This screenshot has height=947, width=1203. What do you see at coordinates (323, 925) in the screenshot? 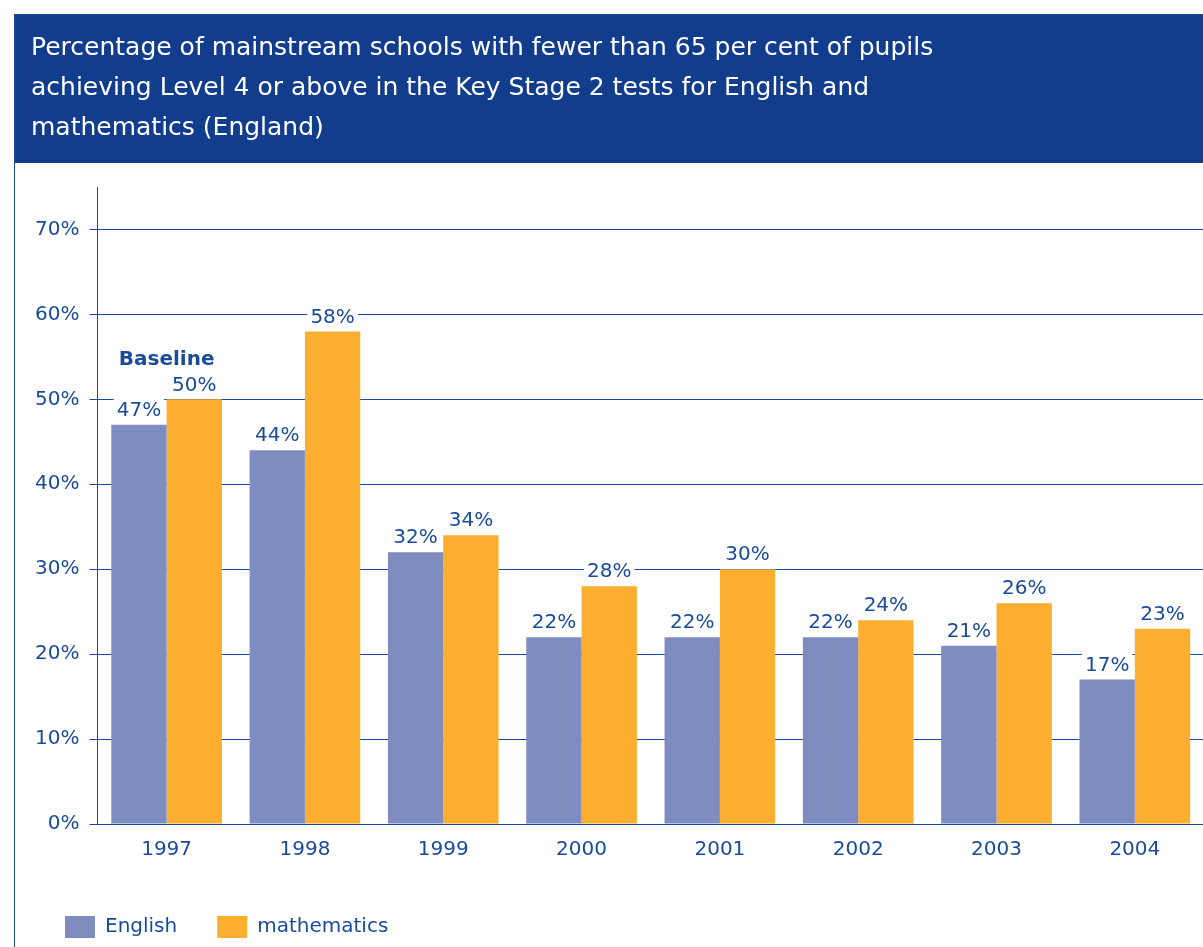
I see `legend-label: mathematics` at bounding box center [323, 925].